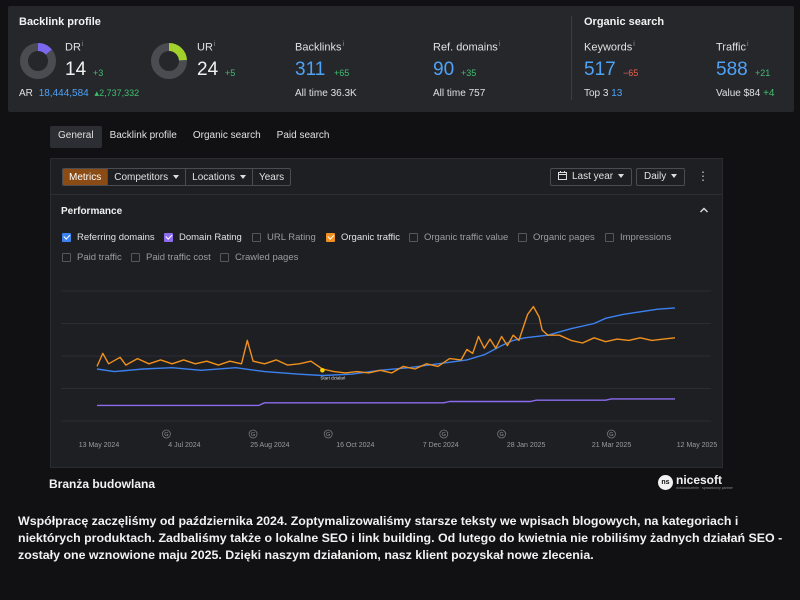  What do you see at coordinates (661, 177) in the screenshot?
I see `interval-dropdown: Daily` at bounding box center [661, 177].